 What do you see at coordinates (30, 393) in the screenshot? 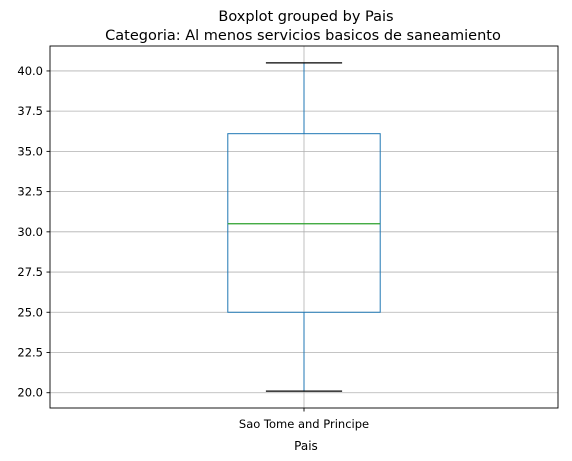
I see `y-tick-label: 20.0` at bounding box center [30, 393].